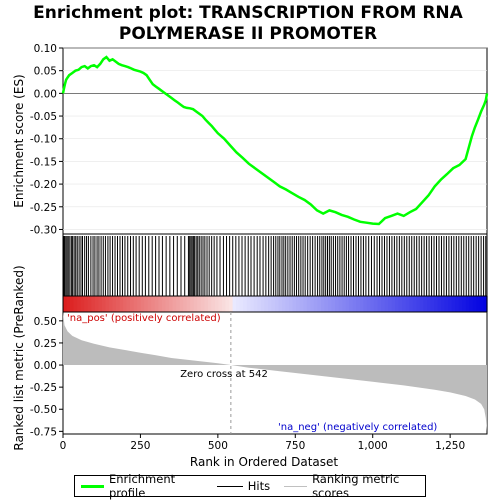 The height and width of the screenshot is (500, 500). I want to click on legend-item-hits: Hits, so click(243, 486).